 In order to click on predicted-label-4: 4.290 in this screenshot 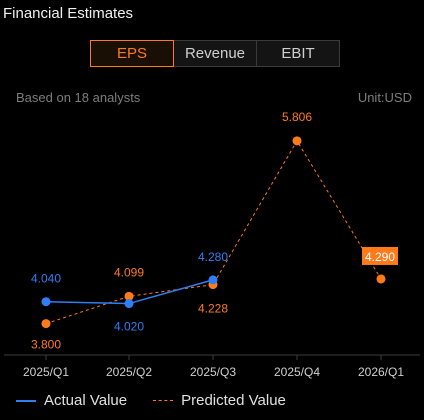, I will do `click(380, 257)`.